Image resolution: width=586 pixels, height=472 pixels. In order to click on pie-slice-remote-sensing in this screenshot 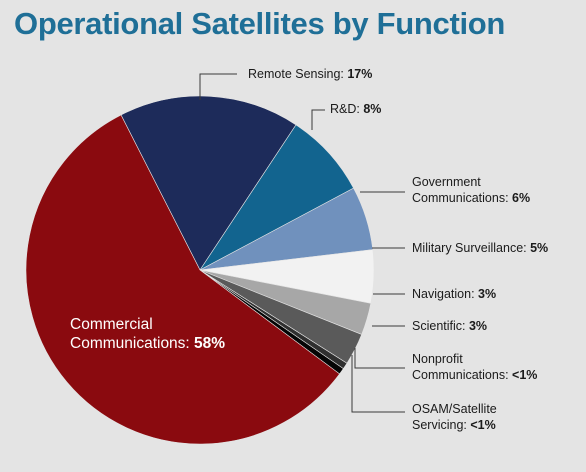, I will do `click(208, 183)`.